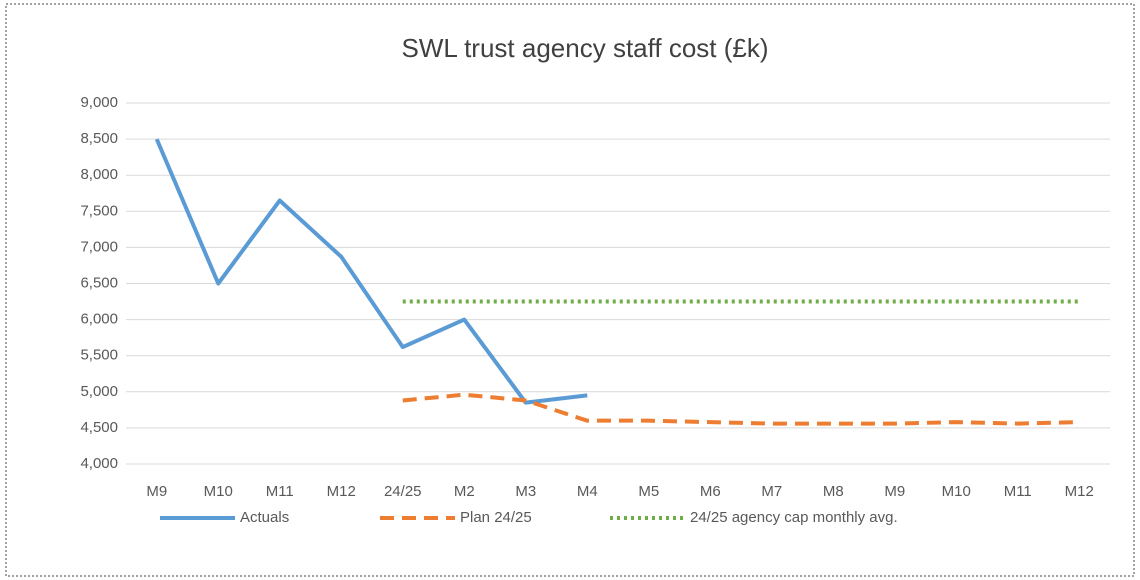 The width and height of the screenshot is (1140, 580). I want to click on y-tick-label: 9,000, so click(99, 102).